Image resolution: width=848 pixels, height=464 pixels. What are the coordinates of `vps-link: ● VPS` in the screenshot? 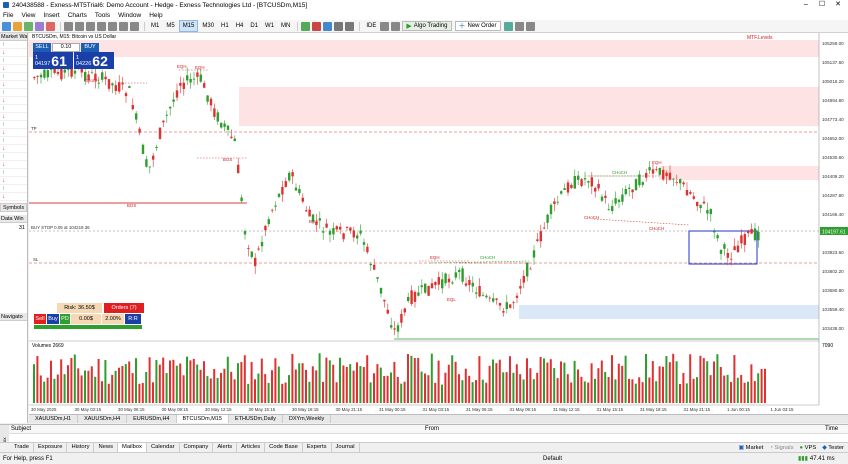 It's located at (808, 447).